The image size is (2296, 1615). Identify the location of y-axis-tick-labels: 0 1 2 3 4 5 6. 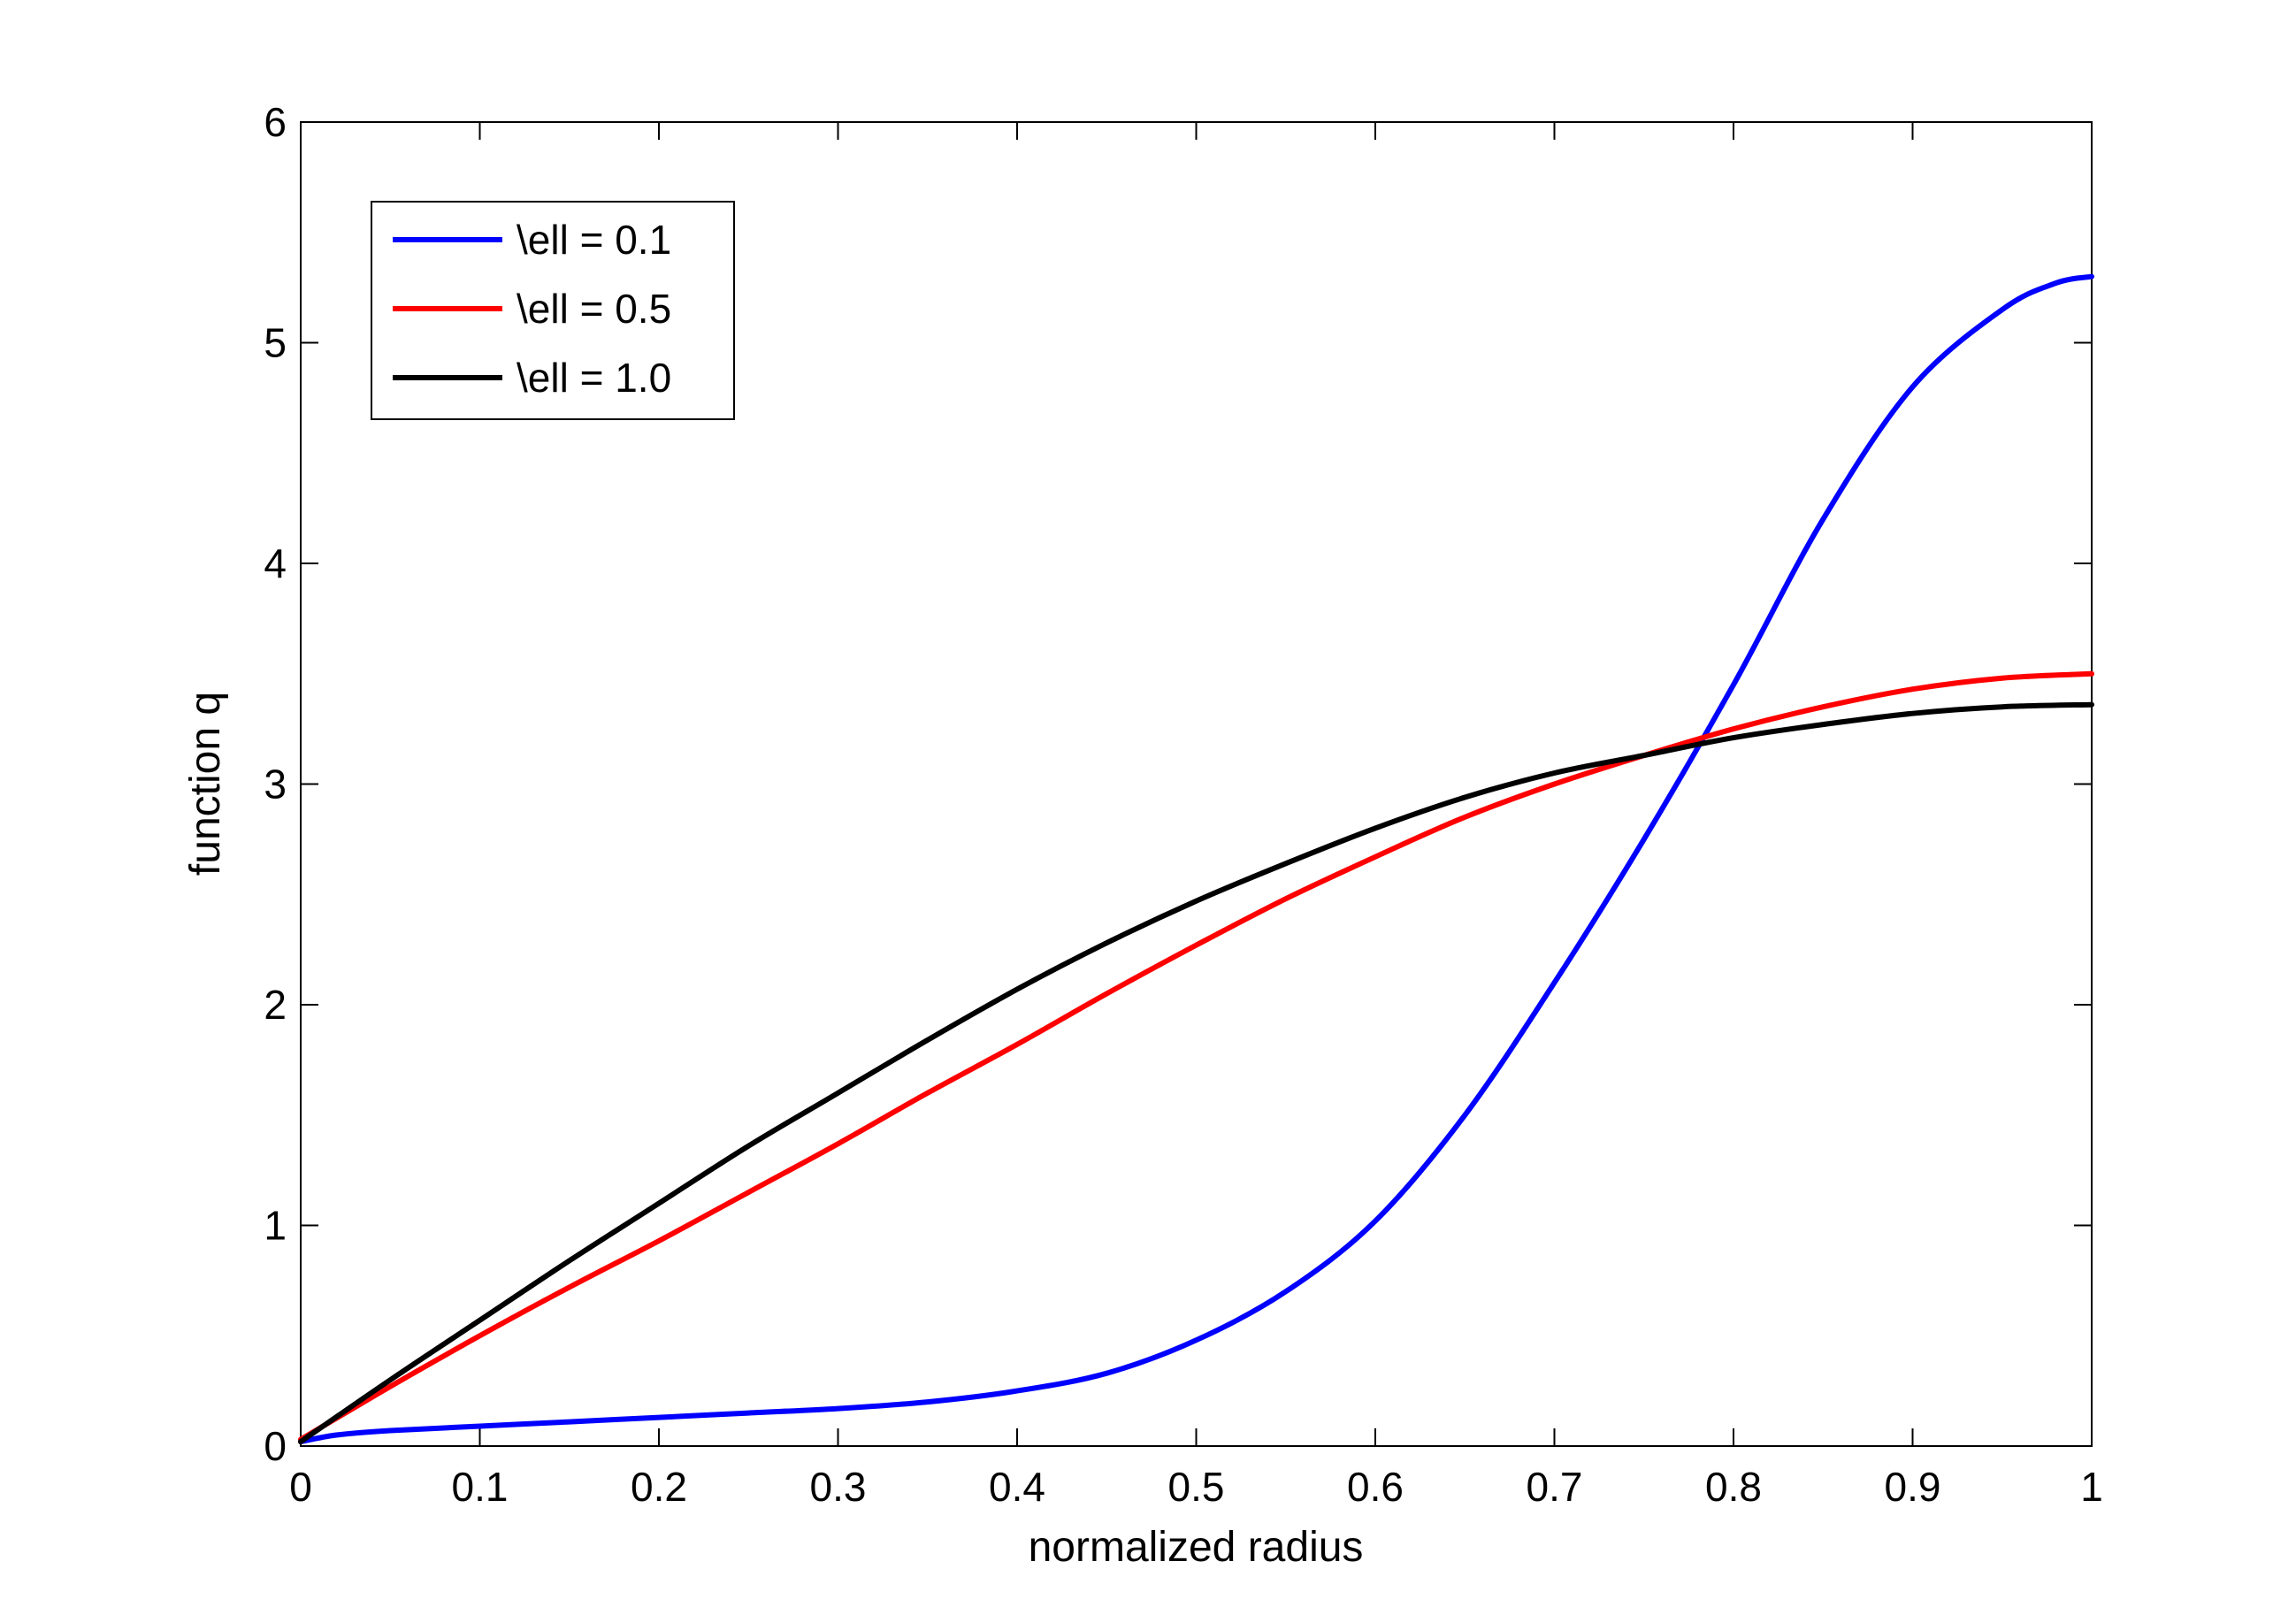
(275, 784).